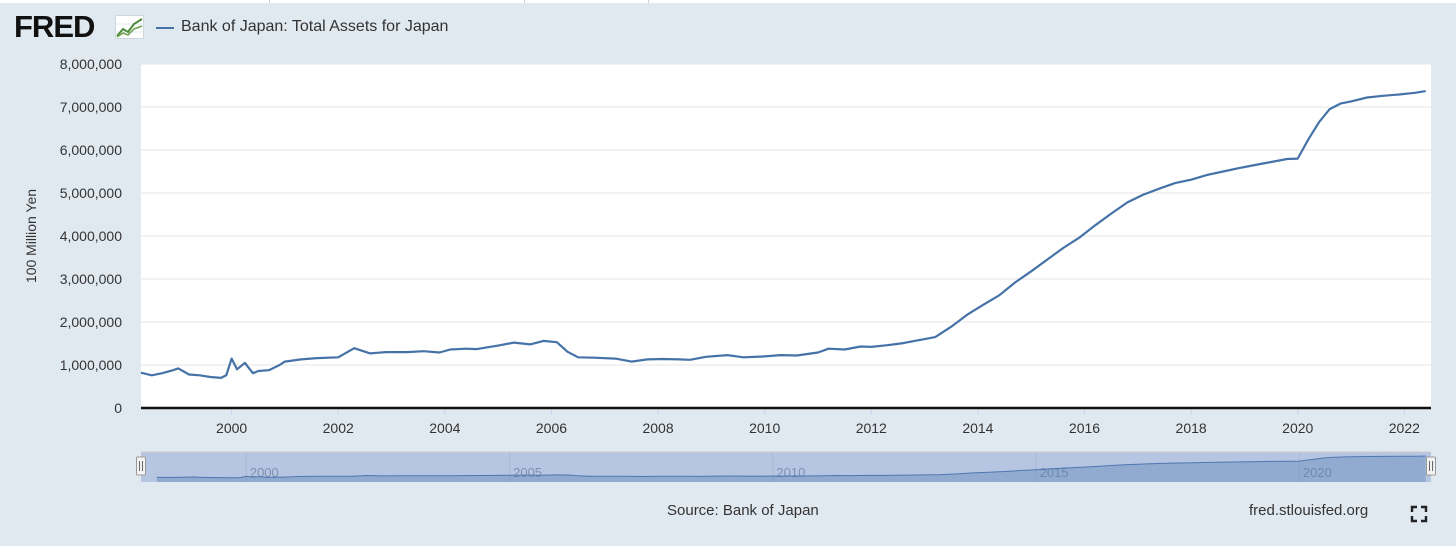 The width and height of the screenshot is (1456, 552). What do you see at coordinates (264, 472) in the screenshot?
I see `navigator-tick-label: 2000` at bounding box center [264, 472].